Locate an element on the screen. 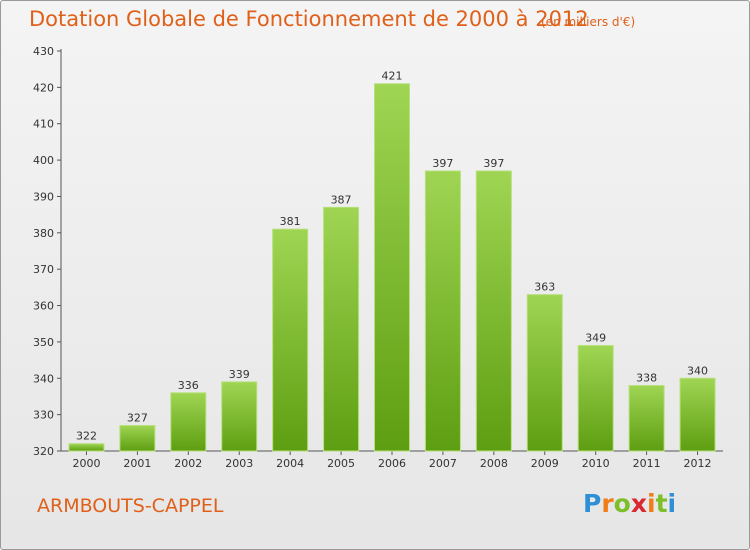 This screenshot has width=750, height=550. x-tick-label-2005: 2005 is located at coordinates (341, 463).